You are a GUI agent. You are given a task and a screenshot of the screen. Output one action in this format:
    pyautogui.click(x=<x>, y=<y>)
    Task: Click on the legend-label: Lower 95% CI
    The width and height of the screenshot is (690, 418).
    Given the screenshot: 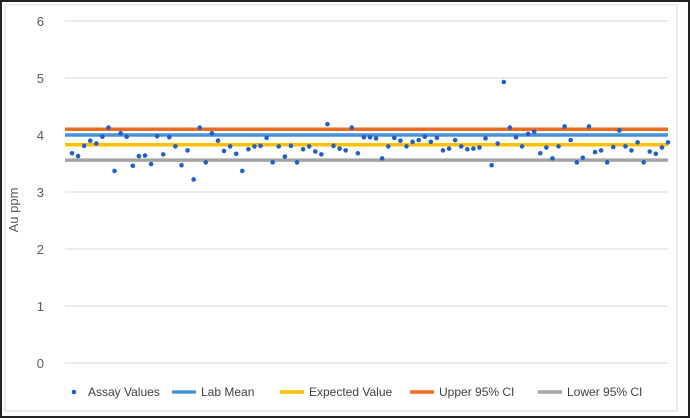 What is the action you would take?
    pyautogui.click(x=604, y=392)
    